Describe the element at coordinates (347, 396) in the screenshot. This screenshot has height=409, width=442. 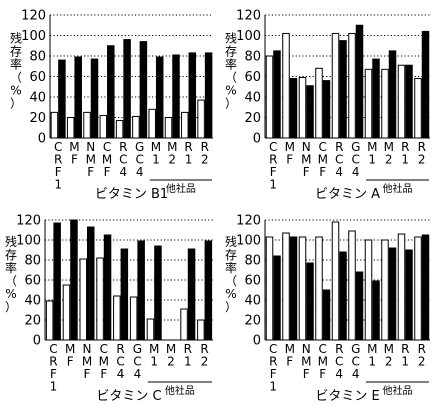
I see `chart-title: ビタミン E` at that location.